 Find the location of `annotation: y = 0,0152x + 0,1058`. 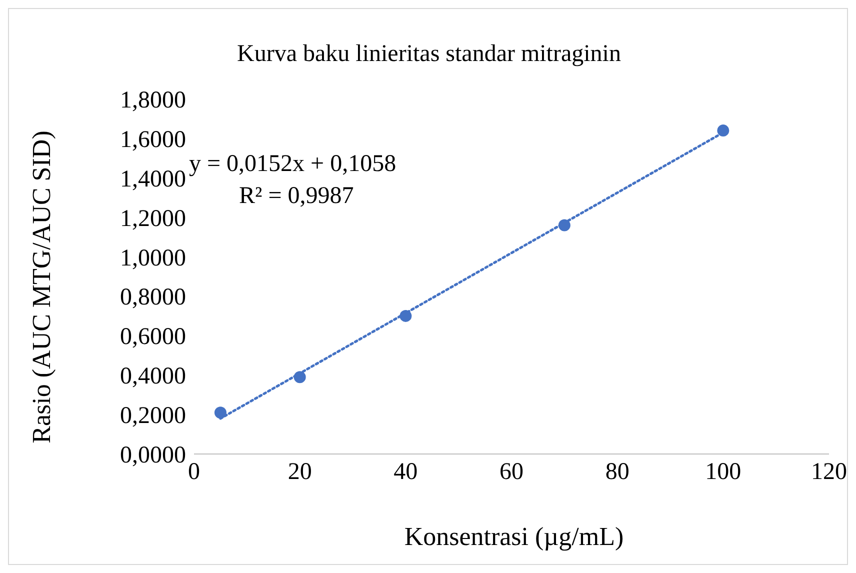

annotation: y = 0,0152x + 0,1058 is located at coordinates (292, 164).